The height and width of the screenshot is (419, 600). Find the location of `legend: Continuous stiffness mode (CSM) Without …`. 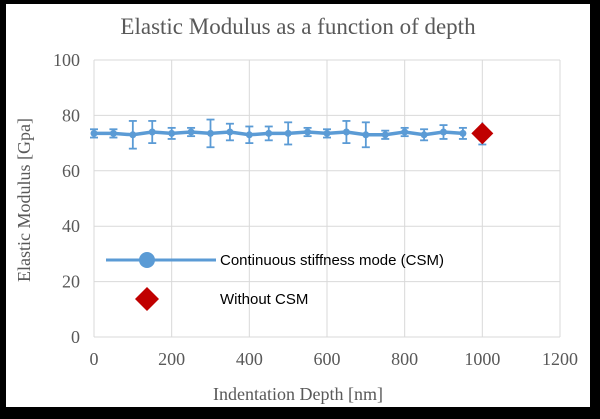

legend: Continuous stiffness mode (CSM) Without … is located at coordinates (275, 281).